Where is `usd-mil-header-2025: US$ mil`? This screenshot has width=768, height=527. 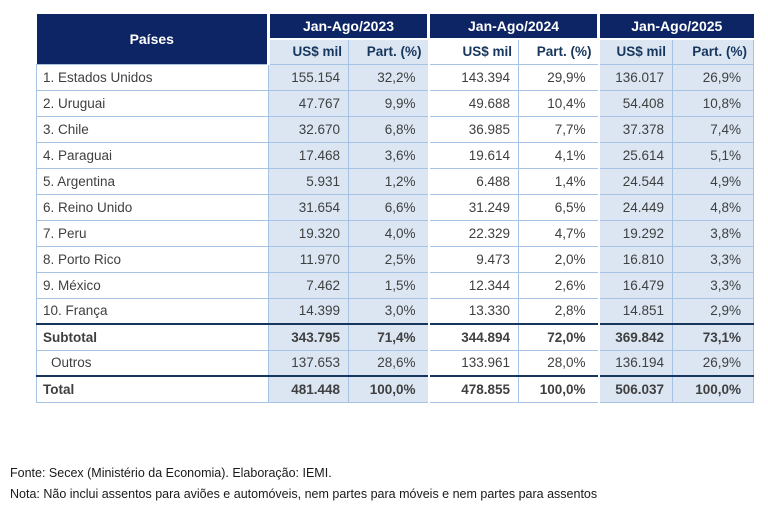
usd-mil-header-2025: US$ mil is located at coordinates (635, 51).